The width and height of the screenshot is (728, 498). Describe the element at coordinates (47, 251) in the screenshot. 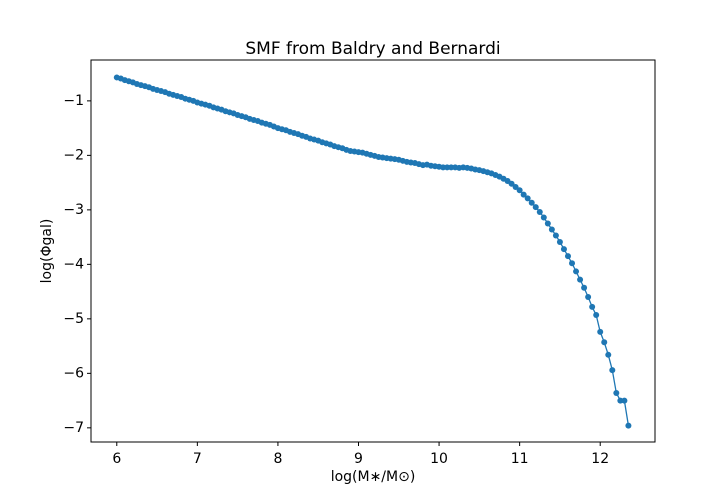

I see `y-axis-label: log(Φgal)` at that location.